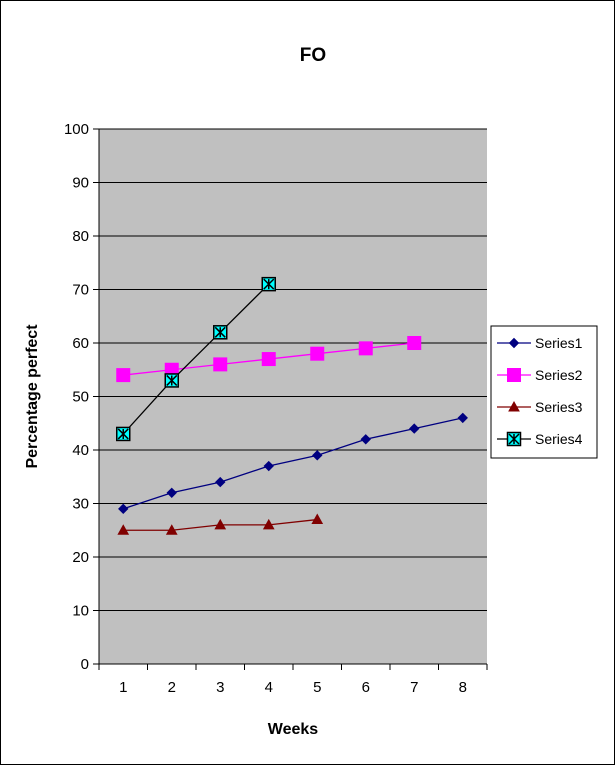 This screenshot has width=615, height=766. I want to click on y-tick-label: 80, so click(80, 236).